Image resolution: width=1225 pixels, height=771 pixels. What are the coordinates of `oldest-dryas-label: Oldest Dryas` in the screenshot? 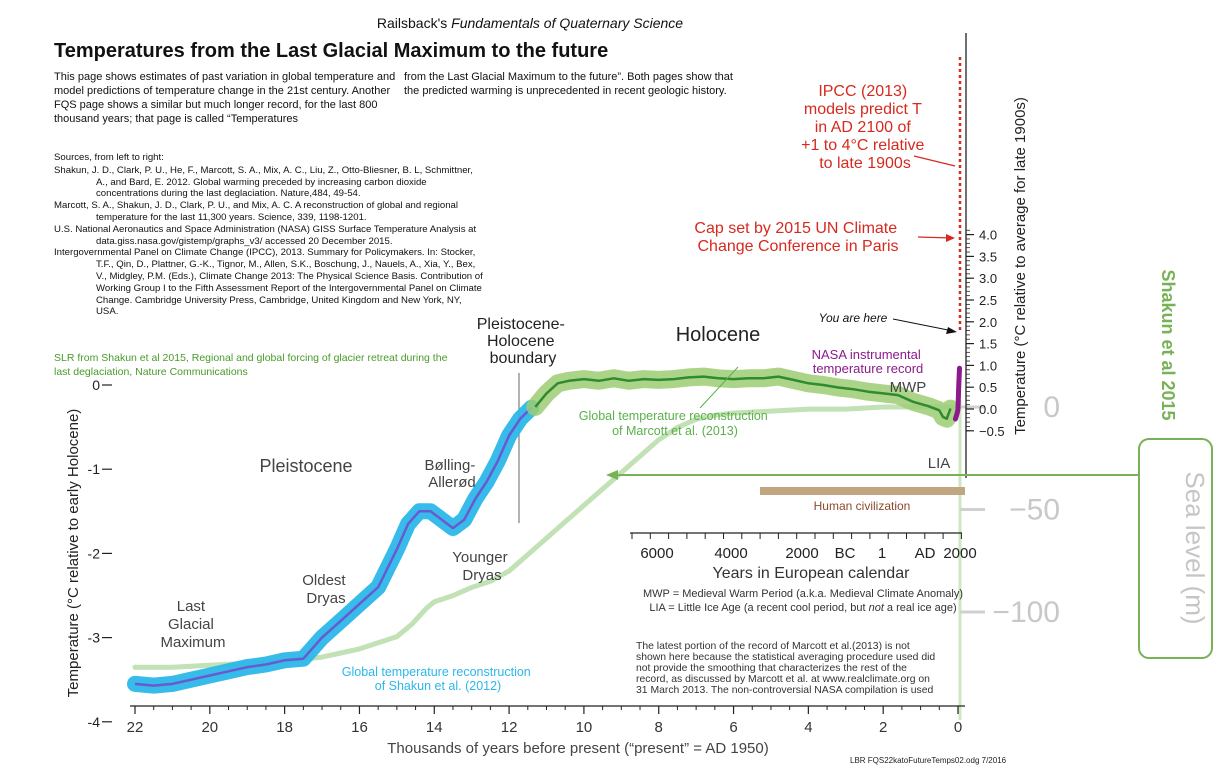 It's located at (326, 589).